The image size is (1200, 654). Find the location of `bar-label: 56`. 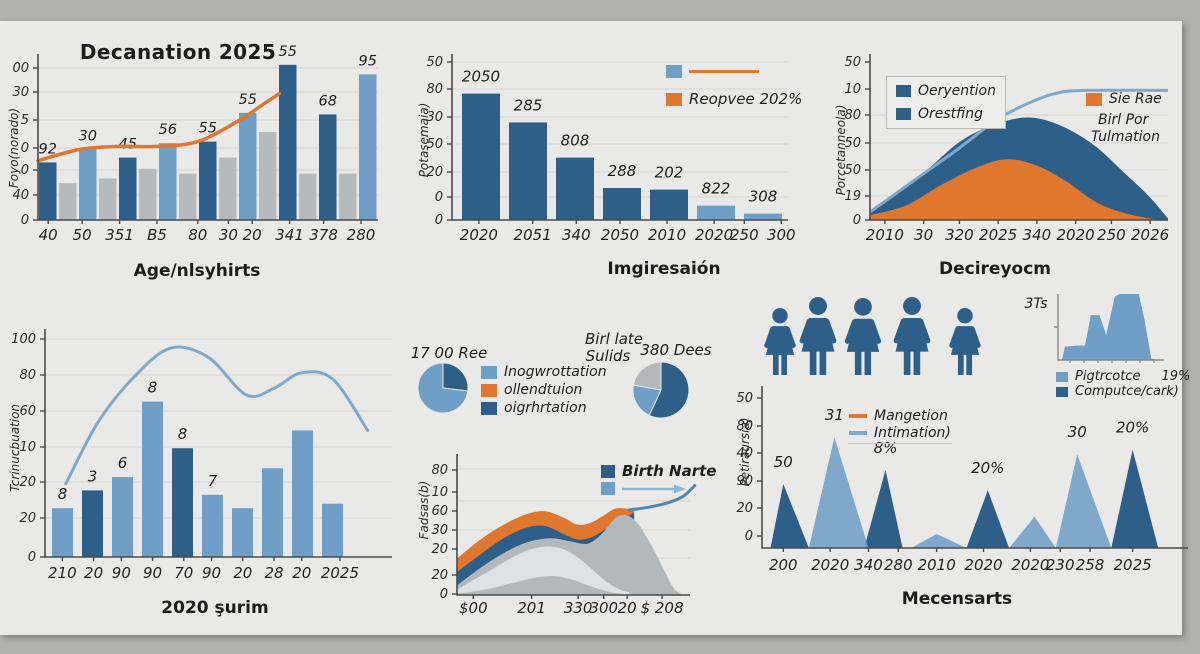

bar-label: 56 is located at coordinates (168, 130).